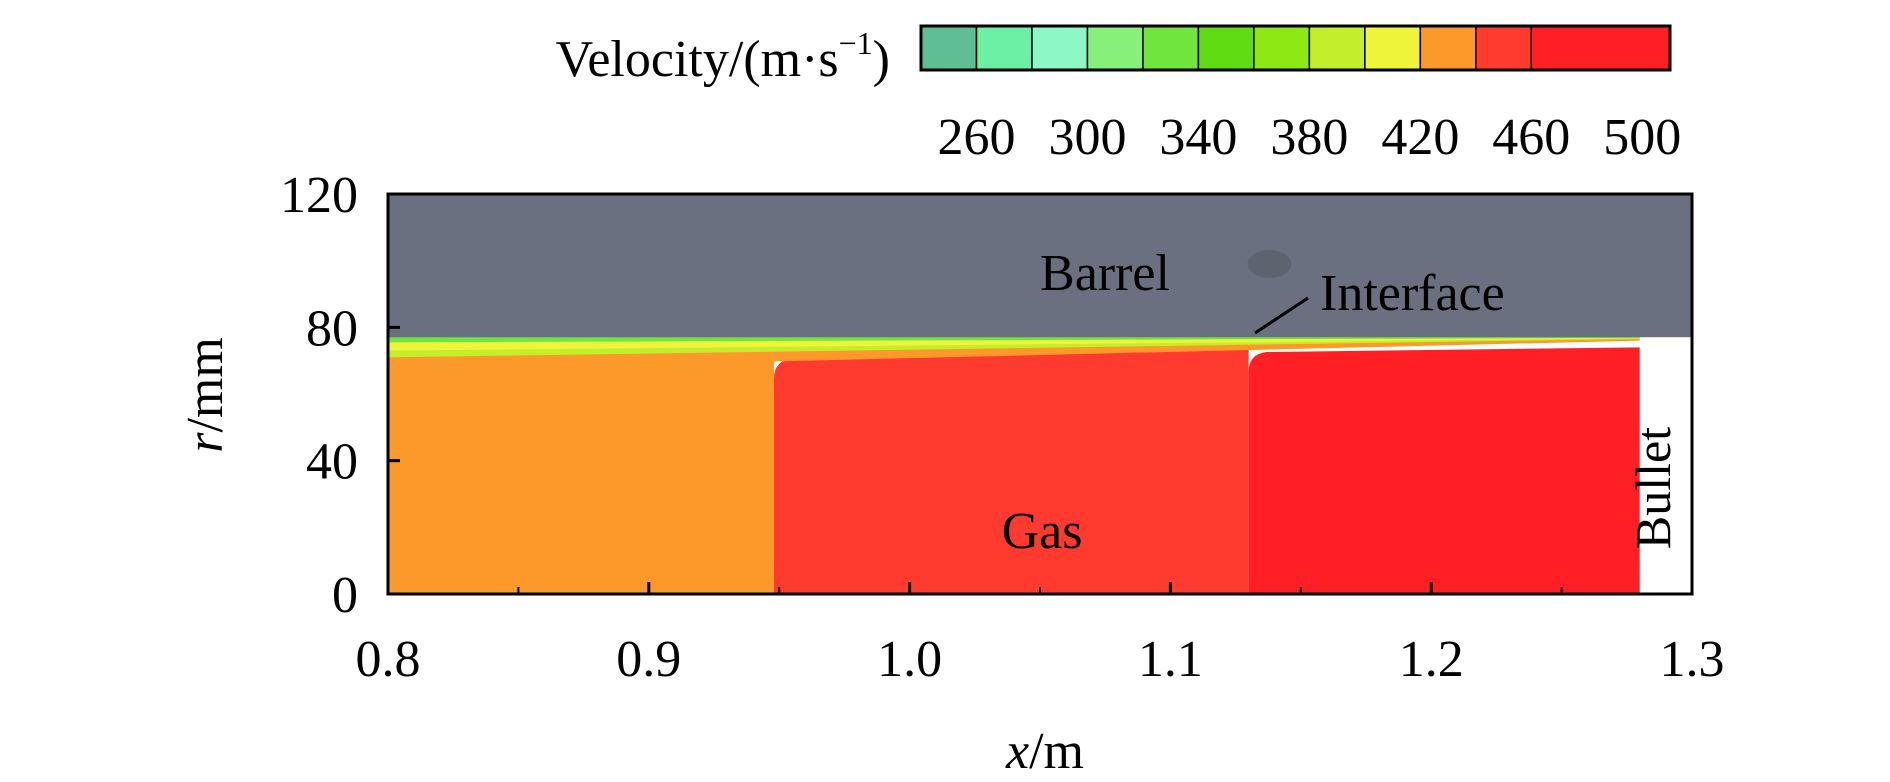  I want to click on x-tick-label: 1.2, so click(1431, 659).